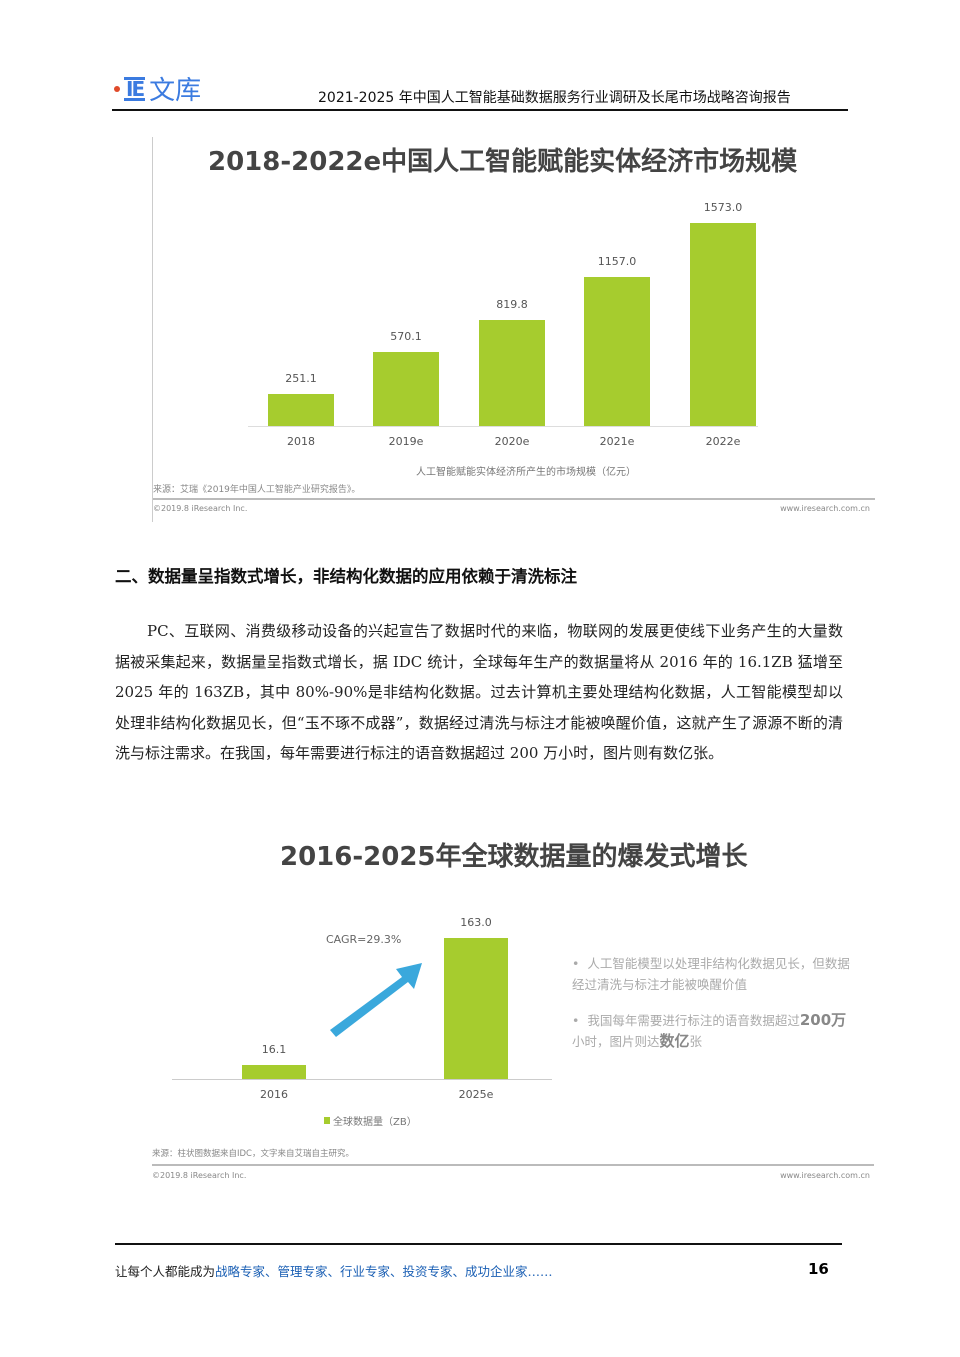 The image size is (960, 1357). Describe the element at coordinates (301, 409) in the screenshot. I see `bar-2018` at that location.